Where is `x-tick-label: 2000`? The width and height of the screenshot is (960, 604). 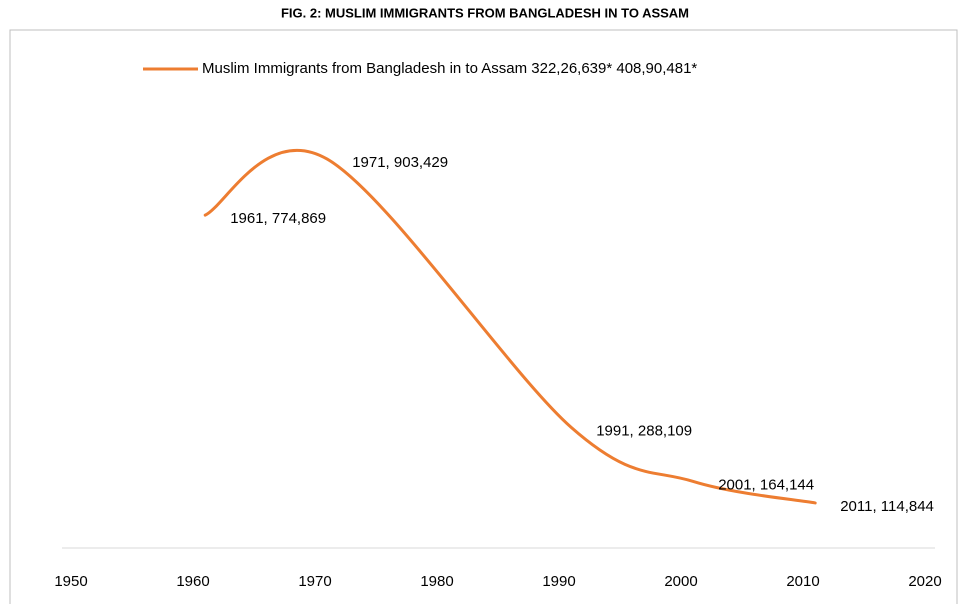 x-tick-label: 2000 is located at coordinates (680, 581).